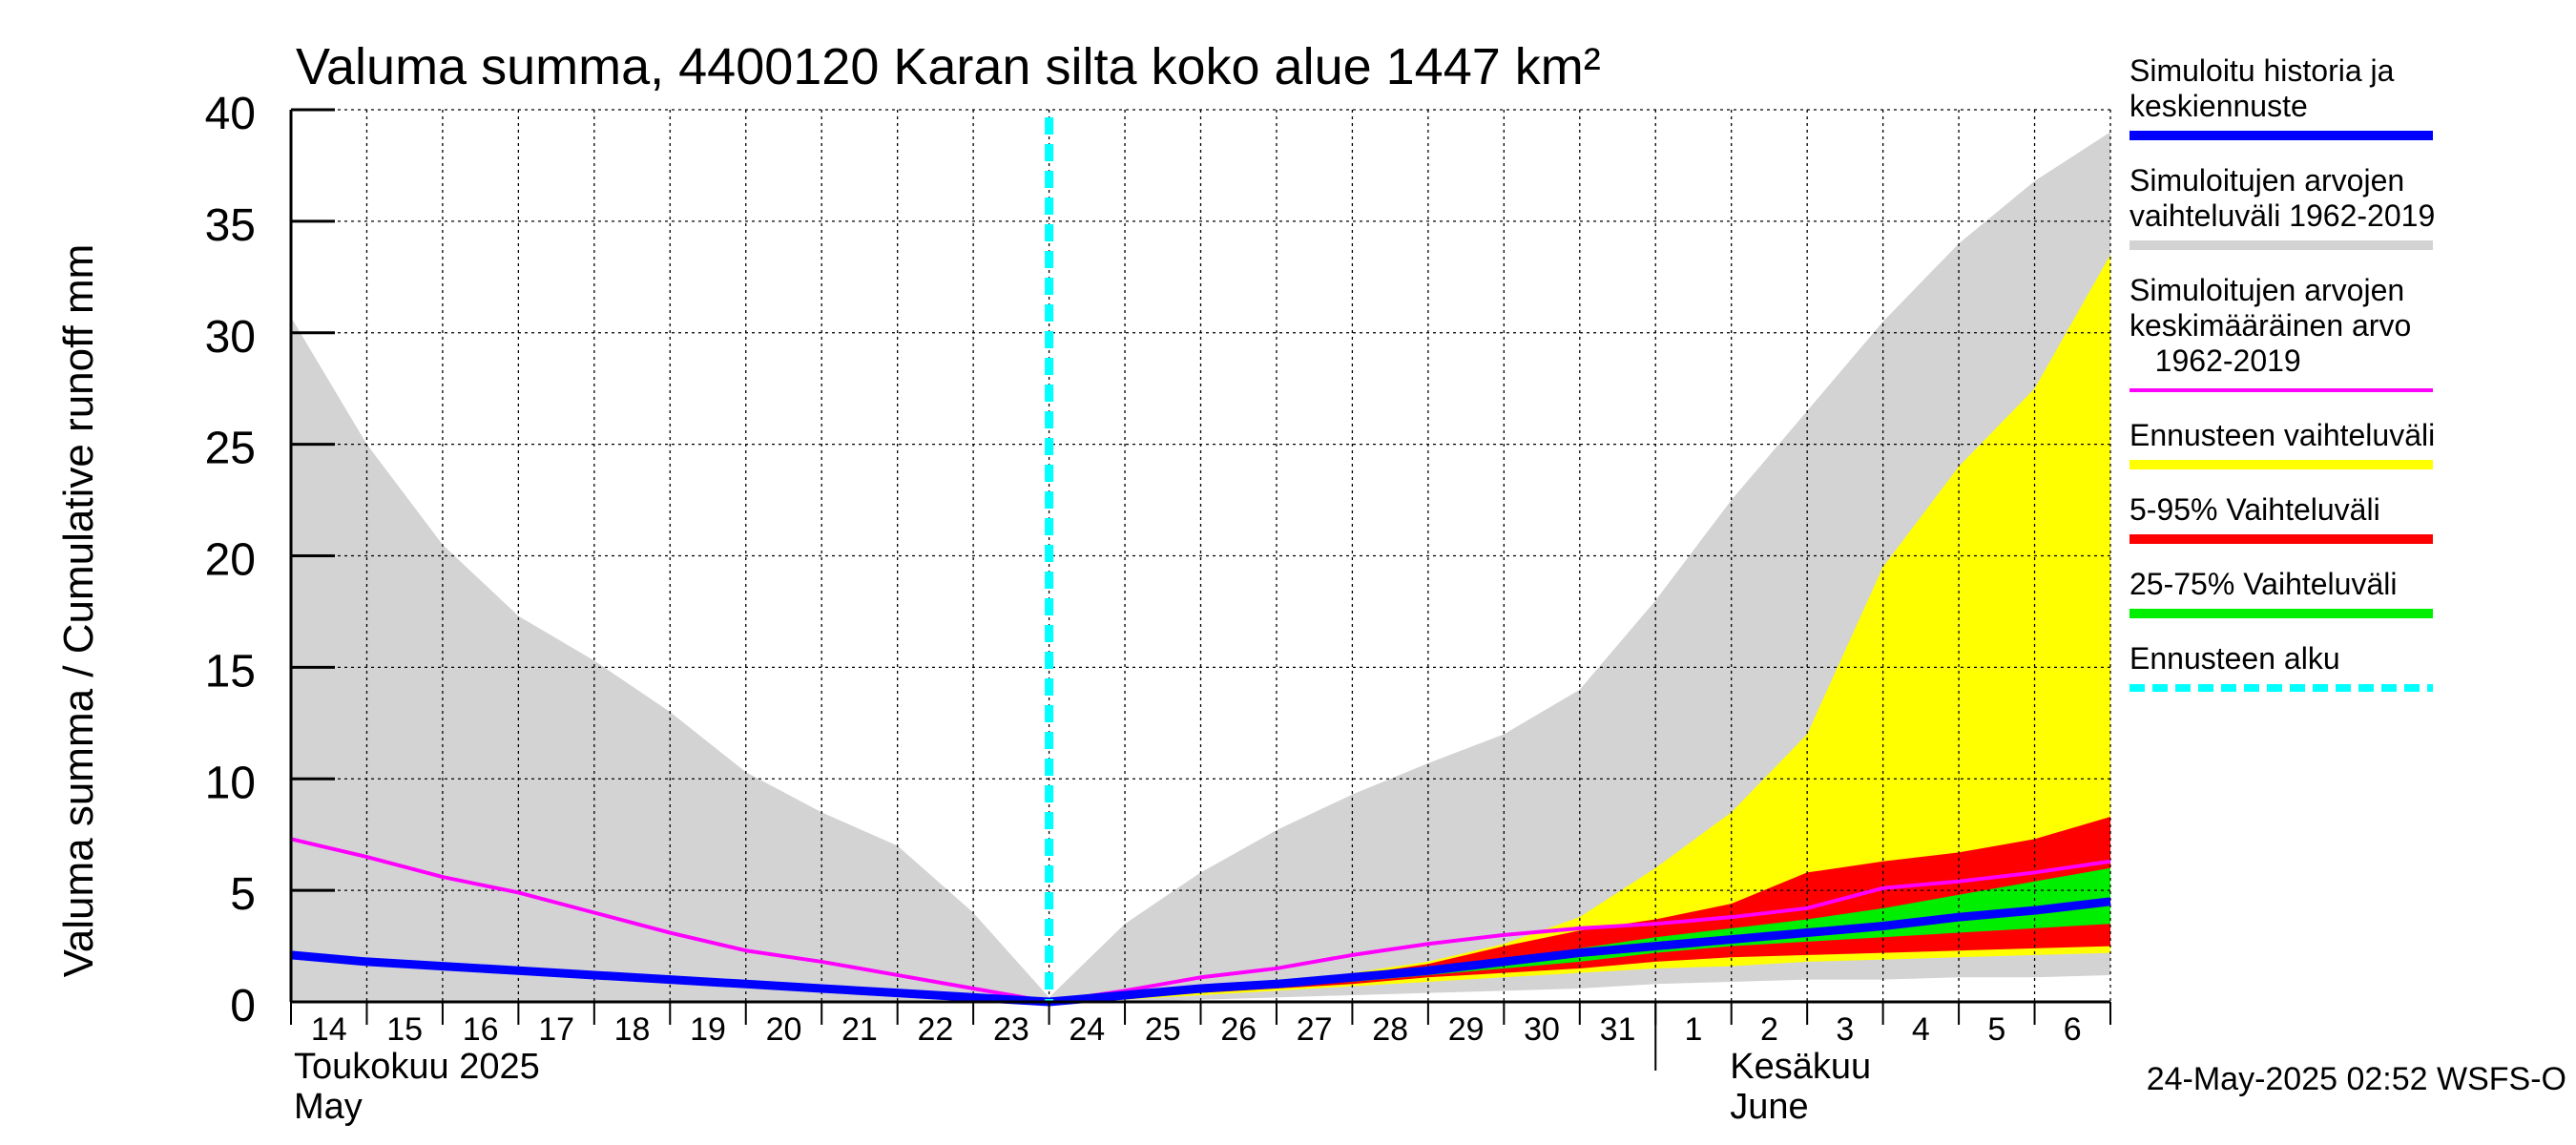 This screenshot has height=1145, width=2576. What do you see at coordinates (2356, 1079) in the screenshot?
I see `timestamp-footer: 24-May-2025 02:52 WSFS-O` at bounding box center [2356, 1079].